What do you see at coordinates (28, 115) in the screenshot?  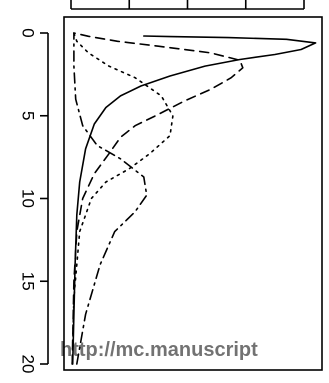 I see `y-tick-label: 5` at bounding box center [28, 115].